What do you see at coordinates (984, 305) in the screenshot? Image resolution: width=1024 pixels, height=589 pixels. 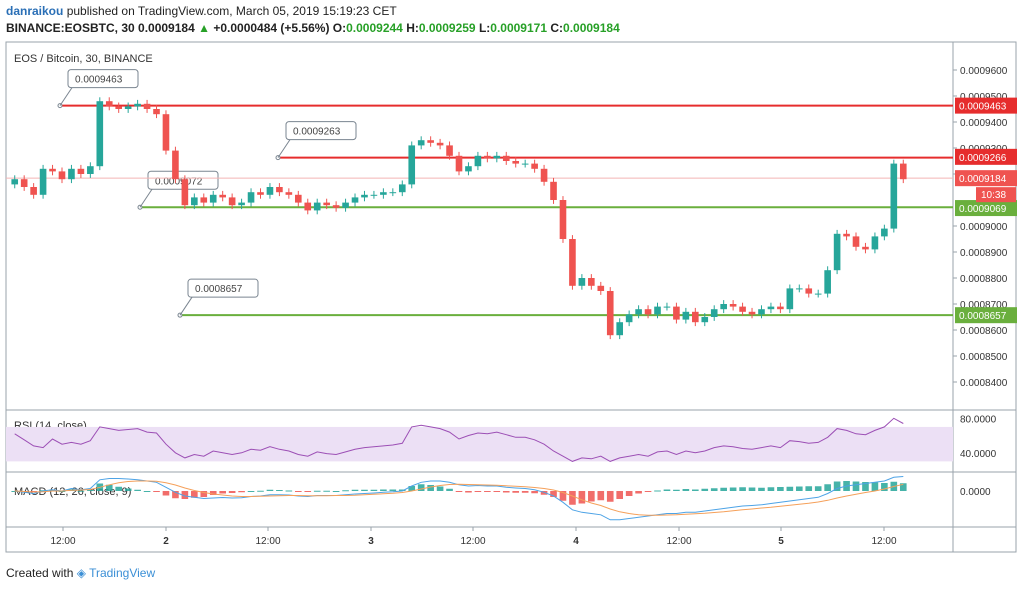 I see `price-tick-label: 0.0008700` at bounding box center [984, 305].